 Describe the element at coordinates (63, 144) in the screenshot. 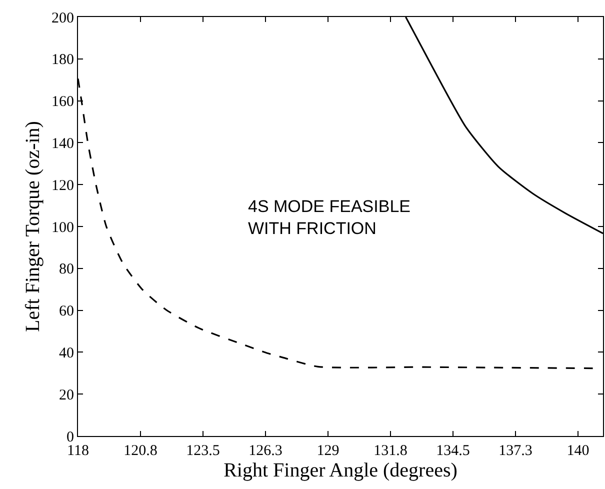

I see `y-tick-label: 140` at that location.